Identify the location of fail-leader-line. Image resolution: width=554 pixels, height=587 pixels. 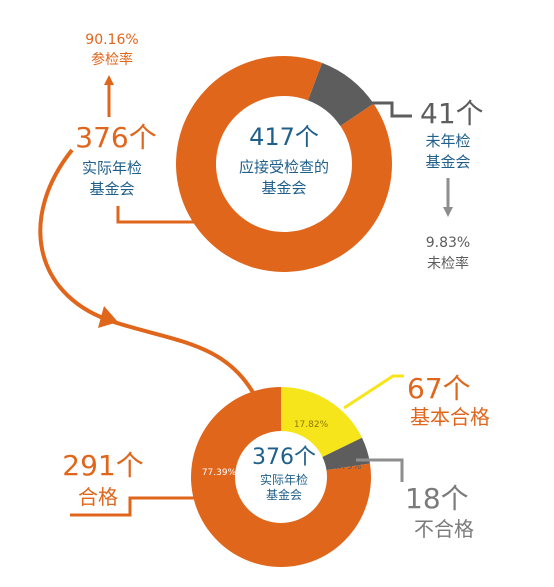
(380, 470).